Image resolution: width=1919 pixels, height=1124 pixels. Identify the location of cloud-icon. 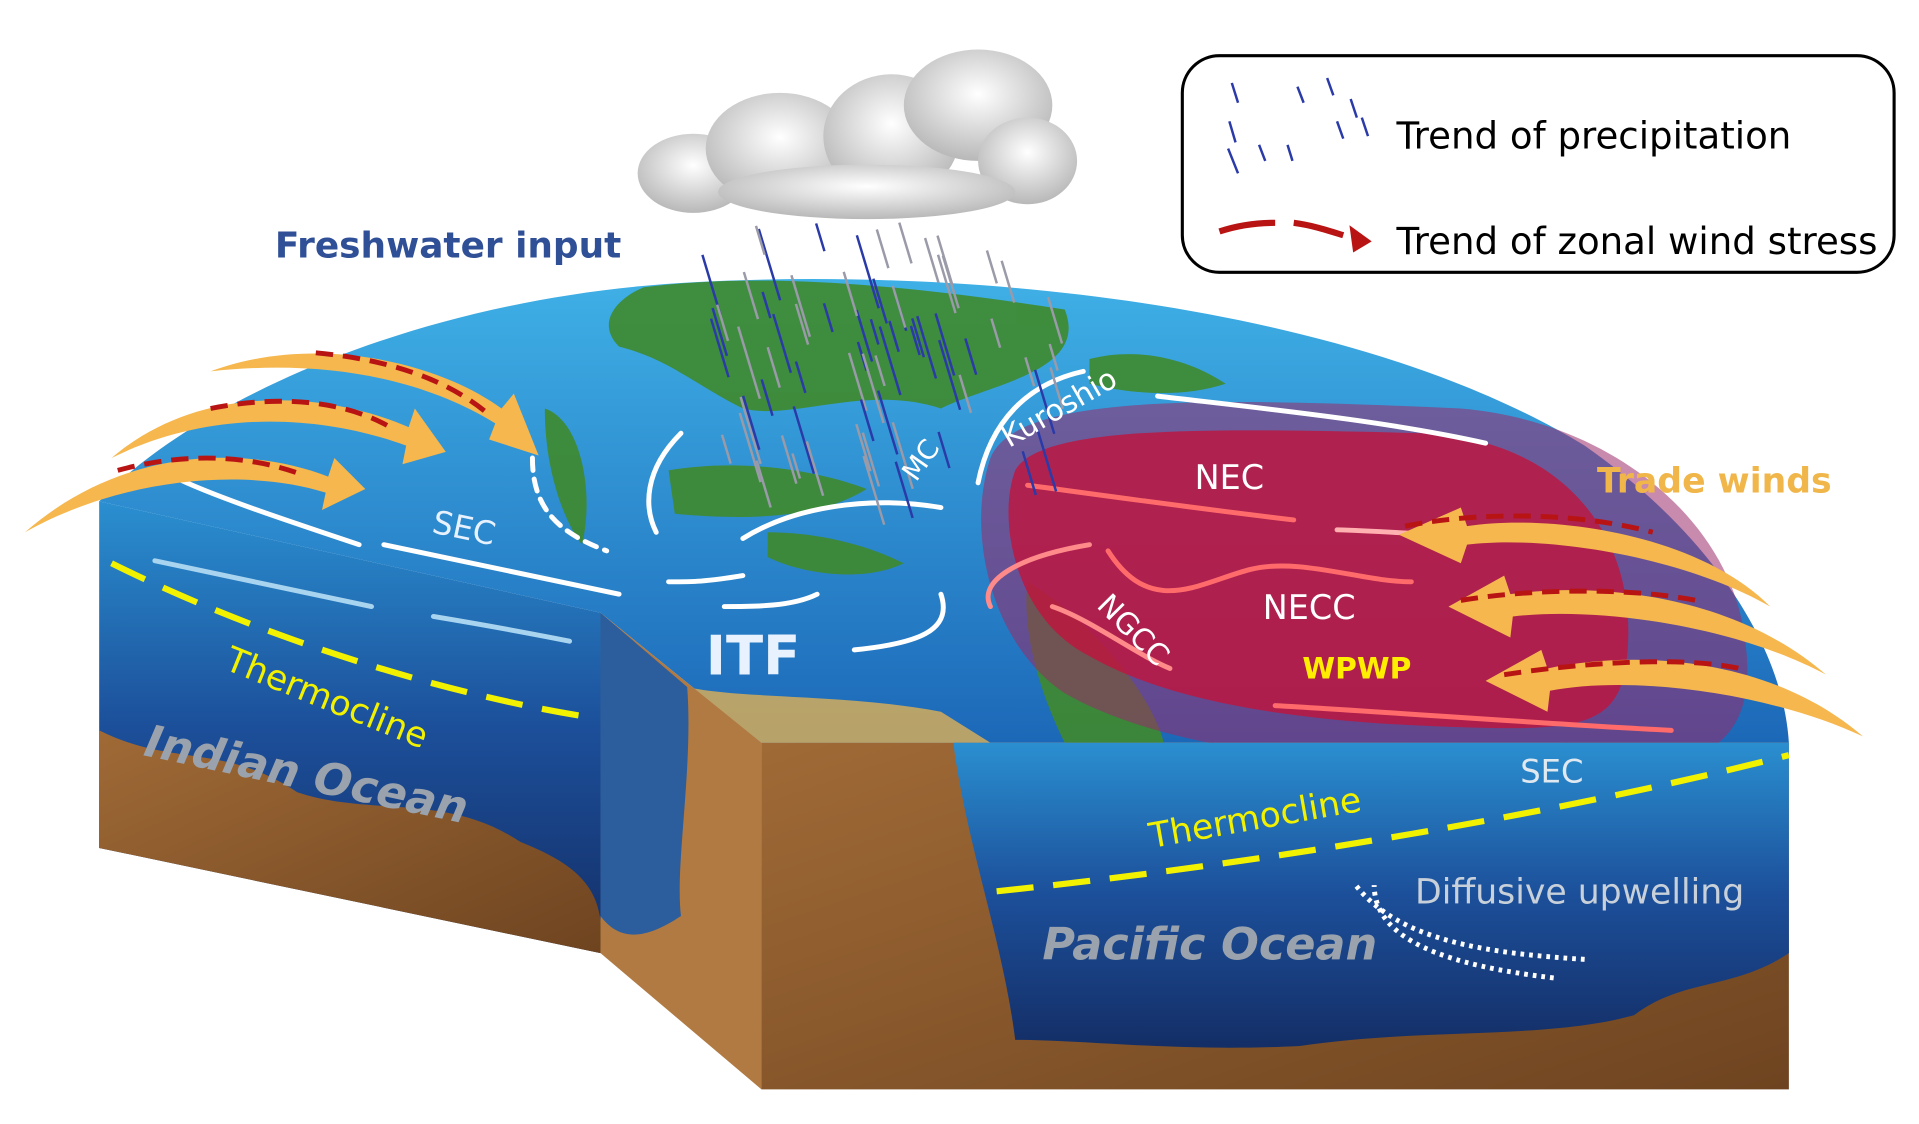
(857, 134).